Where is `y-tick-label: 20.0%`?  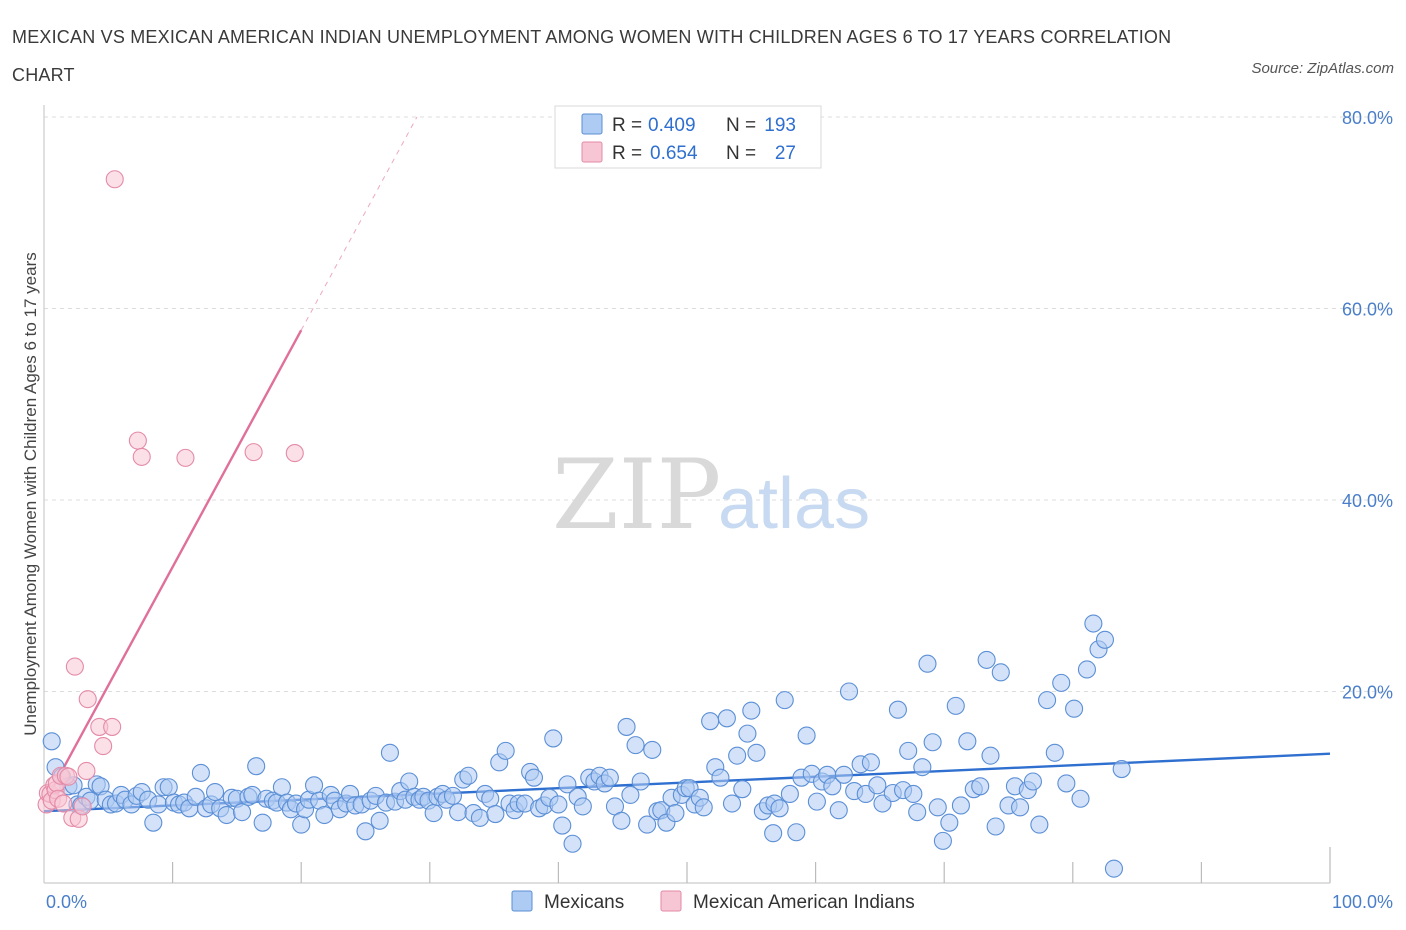 y-tick-label: 20.0% is located at coordinates (1367, 693).